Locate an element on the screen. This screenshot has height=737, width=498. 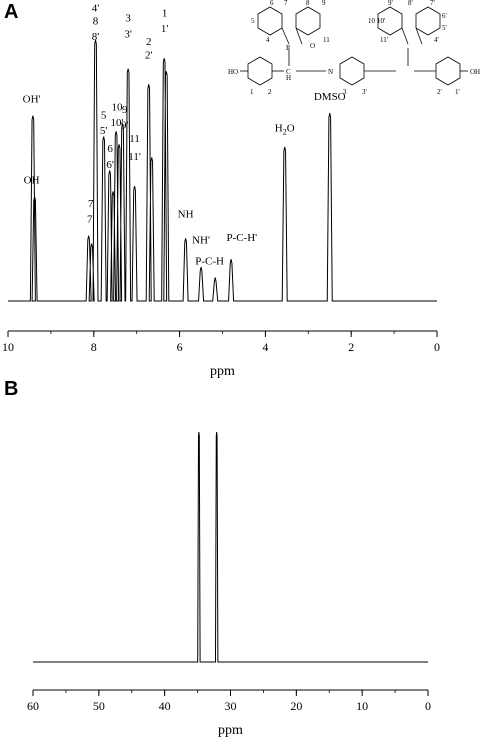
atom-label: C is located at coordinates (288, 72).